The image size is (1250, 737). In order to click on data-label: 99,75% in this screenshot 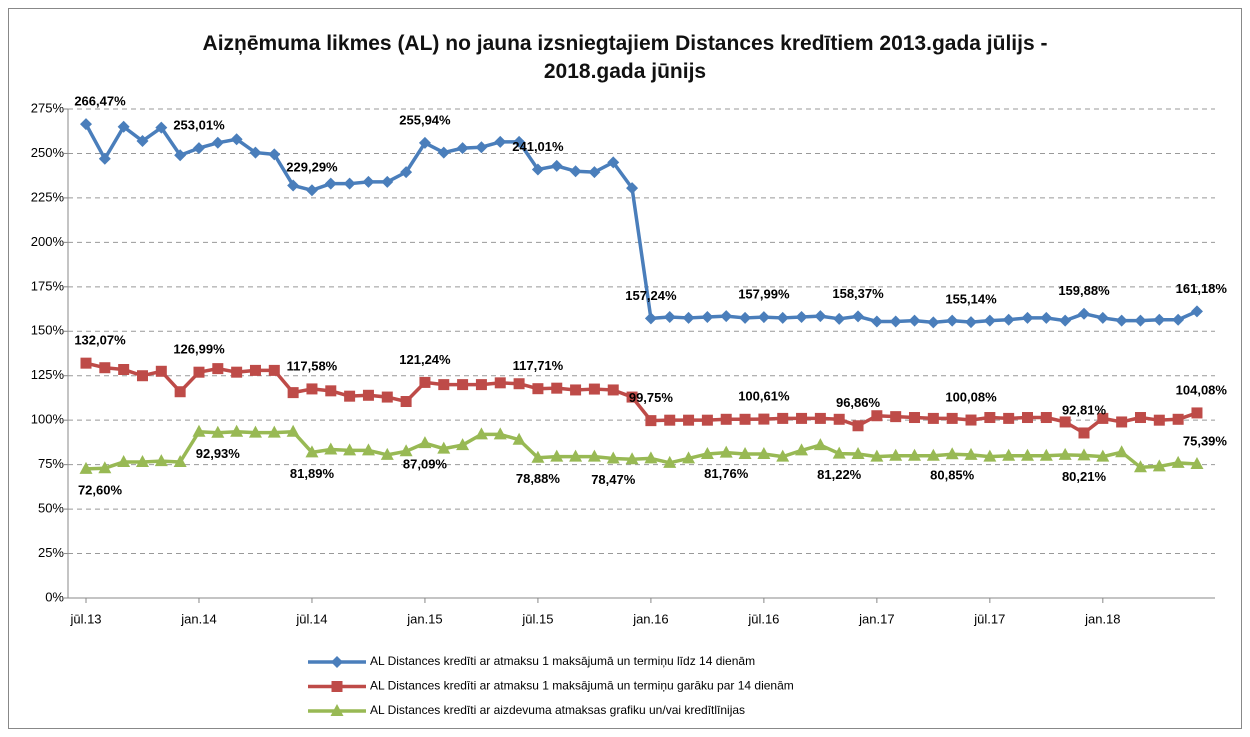, I will do `click(651, 397)`.